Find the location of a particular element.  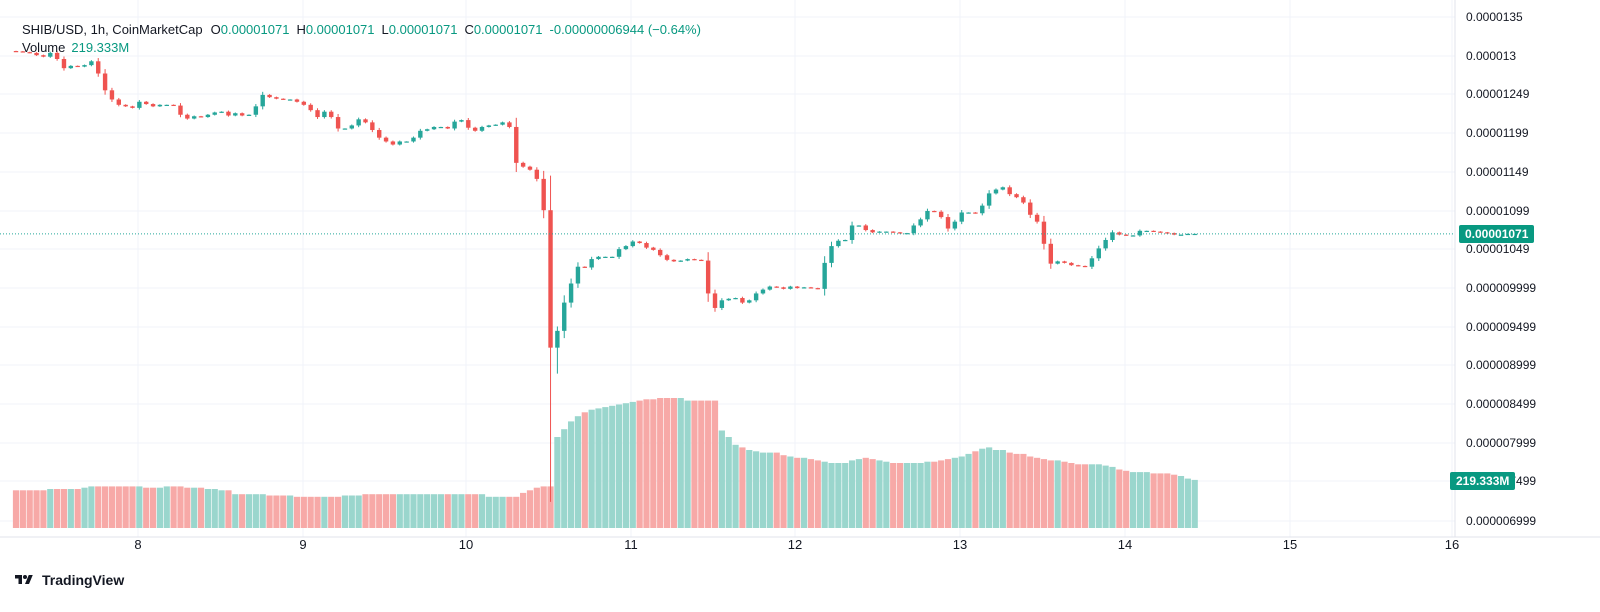

close-label: C is located at coordinates (469, 29).